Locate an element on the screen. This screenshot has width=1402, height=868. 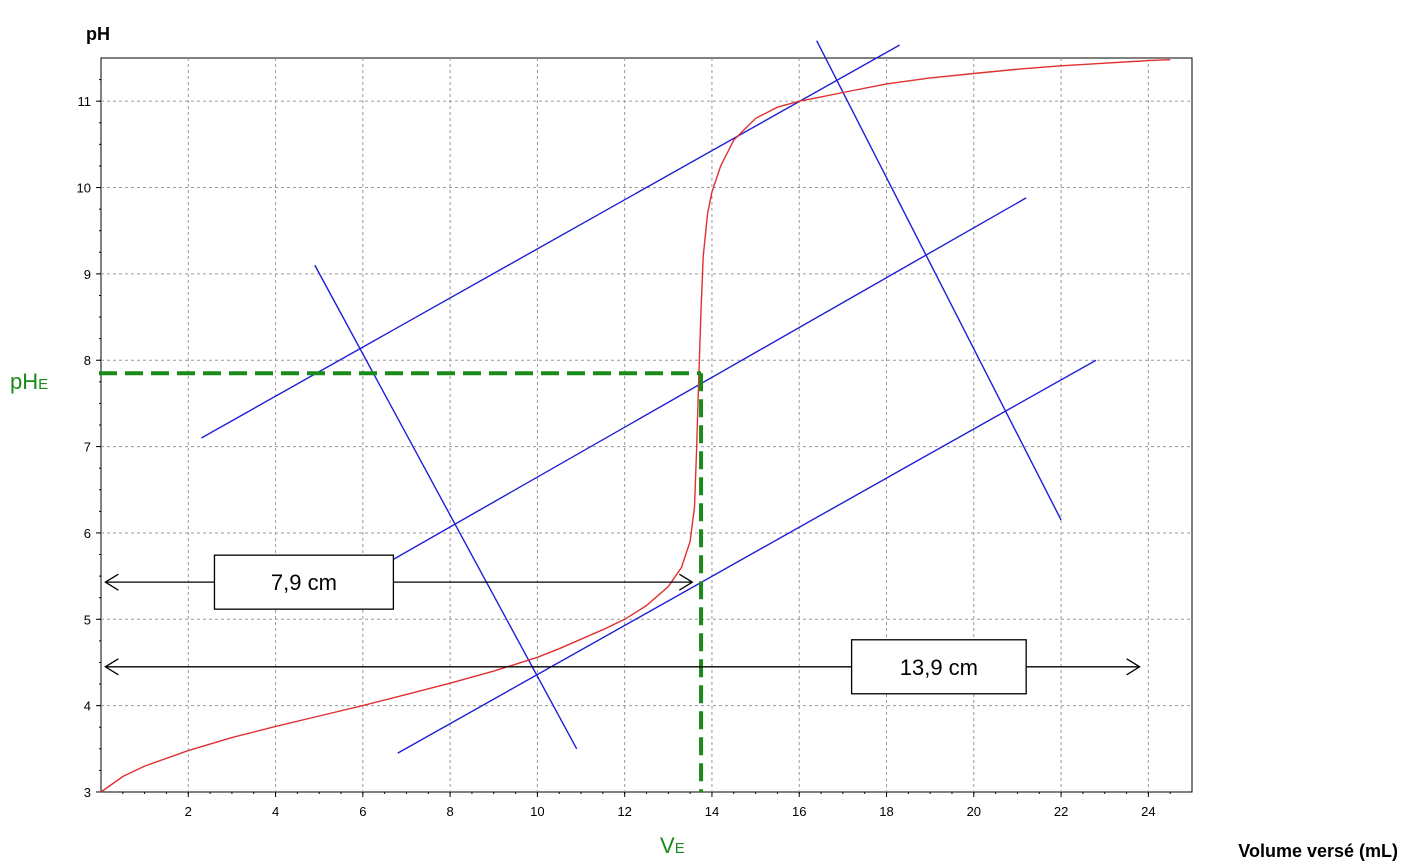
x-tick-label-4: 4 is located at coordinates (275, 811).